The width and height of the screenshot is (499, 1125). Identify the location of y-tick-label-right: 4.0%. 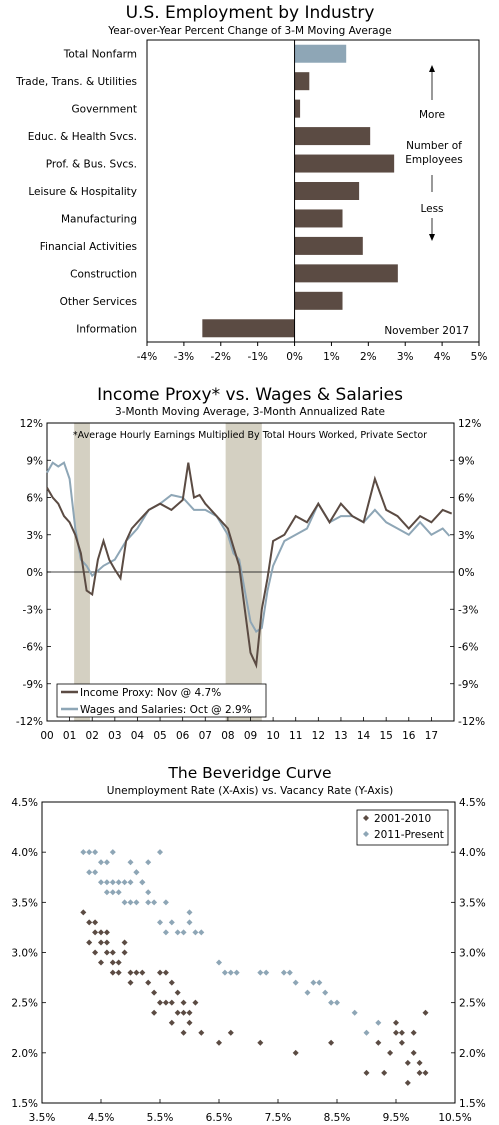
(472, 853).